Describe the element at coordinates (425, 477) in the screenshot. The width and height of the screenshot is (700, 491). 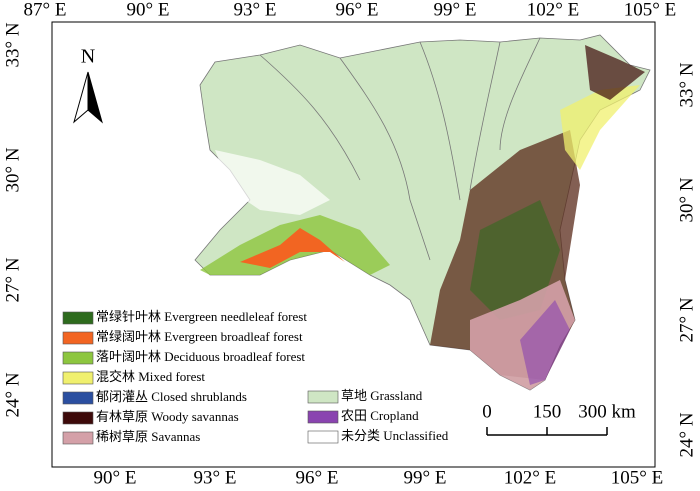
I see `bottom-tick-label: 99° E` at that location.